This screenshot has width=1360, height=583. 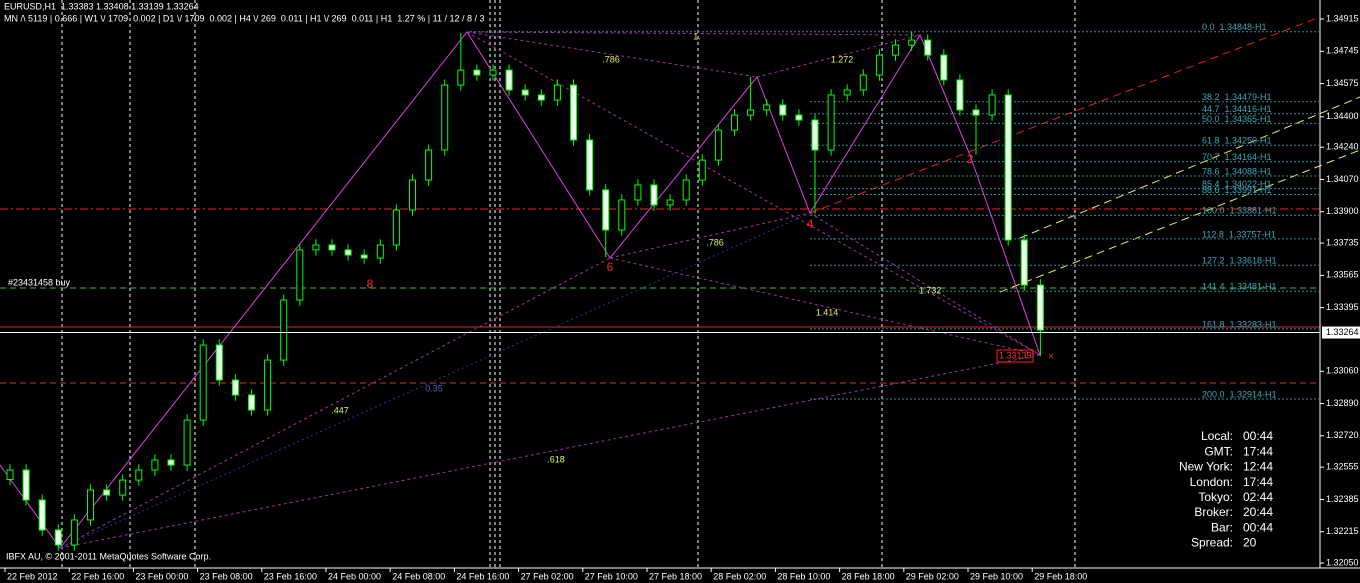 What do you see at coordinates (1234, 27) in the screenshot?
I see `fib-label: 0.0 1.34848-H1` at bounding box center [1234, 27].